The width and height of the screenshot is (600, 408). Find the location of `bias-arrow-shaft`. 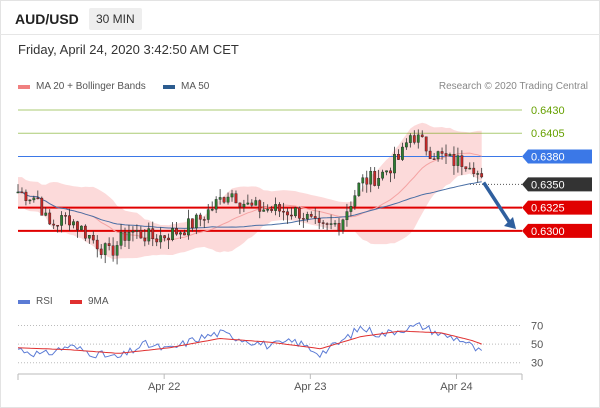

bias-arrow-shaft is located at coordinates (497, 202).